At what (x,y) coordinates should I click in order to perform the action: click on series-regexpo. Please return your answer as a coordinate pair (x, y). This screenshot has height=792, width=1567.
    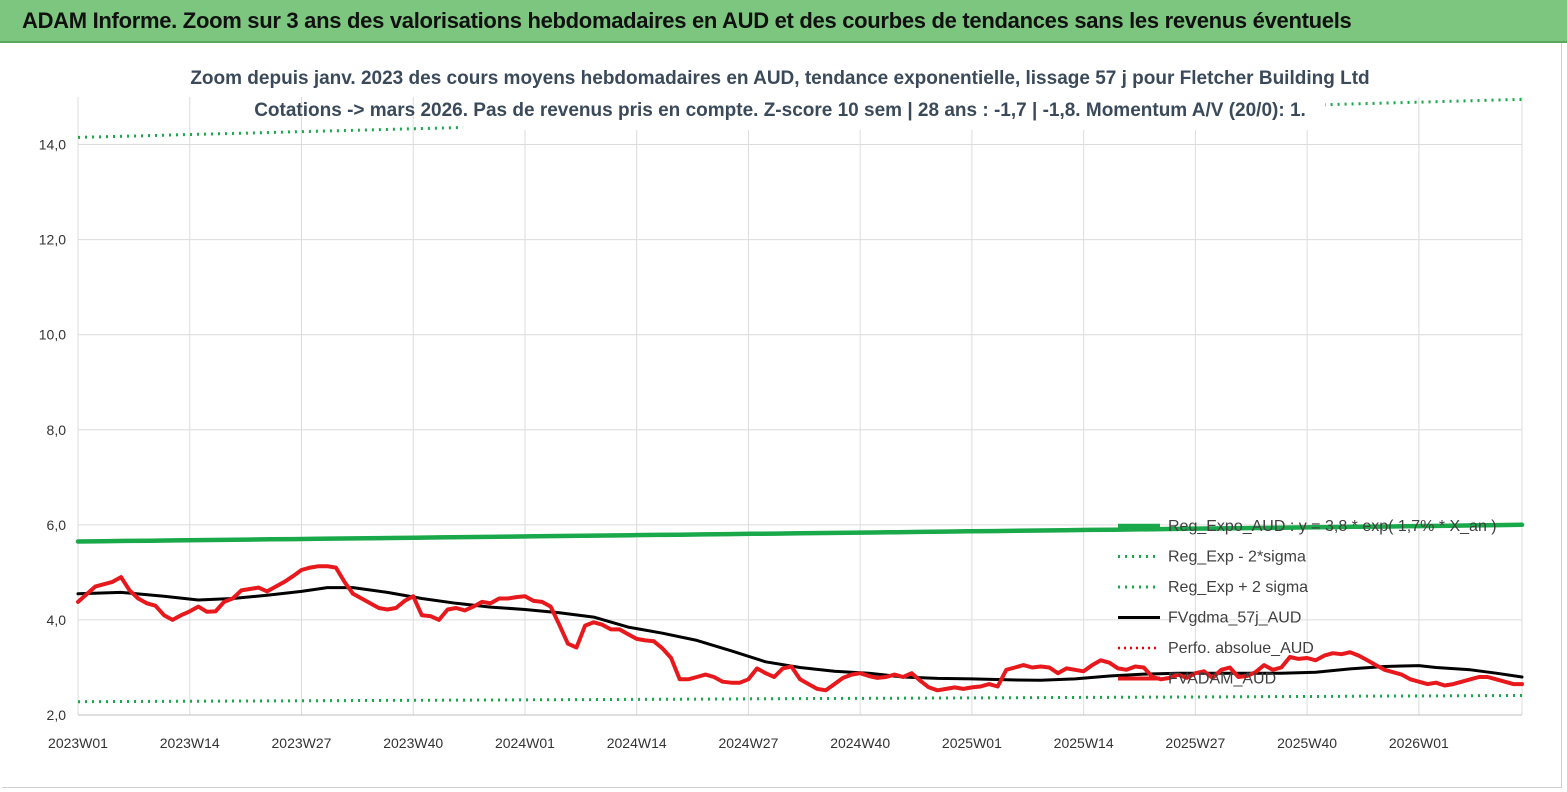
    Looking at the image, I should click on (800, 533).